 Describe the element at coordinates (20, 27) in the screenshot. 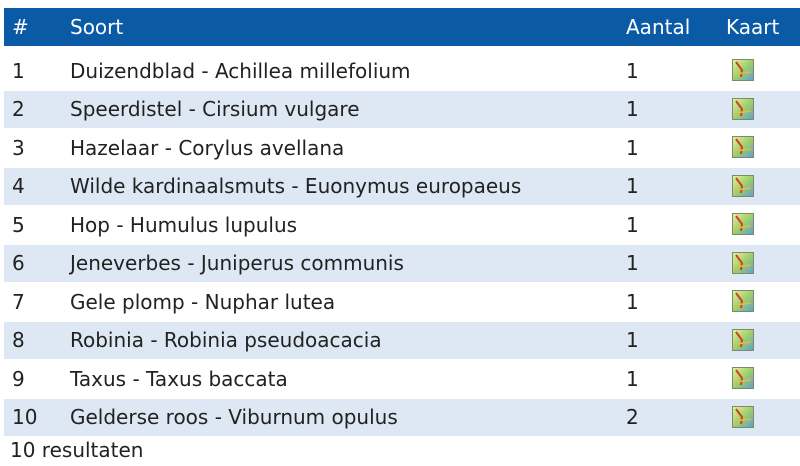

I see `column-header: #` at that location.